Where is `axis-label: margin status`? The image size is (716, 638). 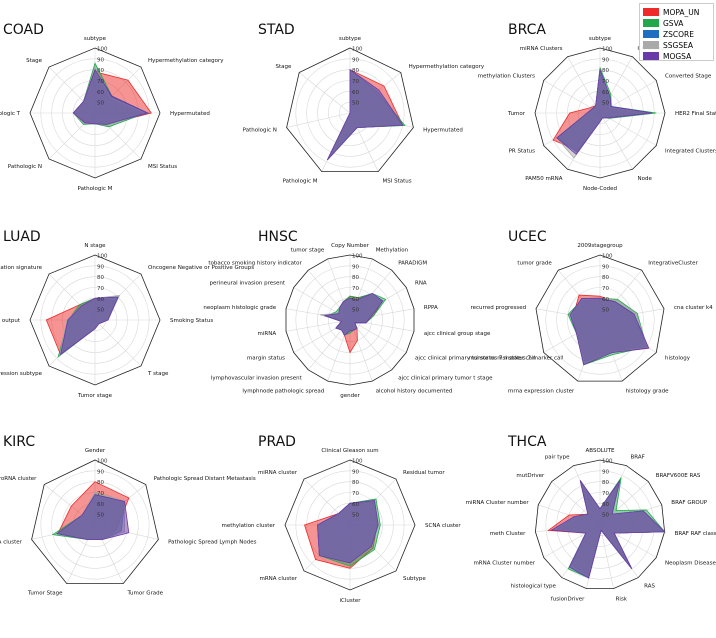
axis-label: margin status is located at coordinates (266, 359).